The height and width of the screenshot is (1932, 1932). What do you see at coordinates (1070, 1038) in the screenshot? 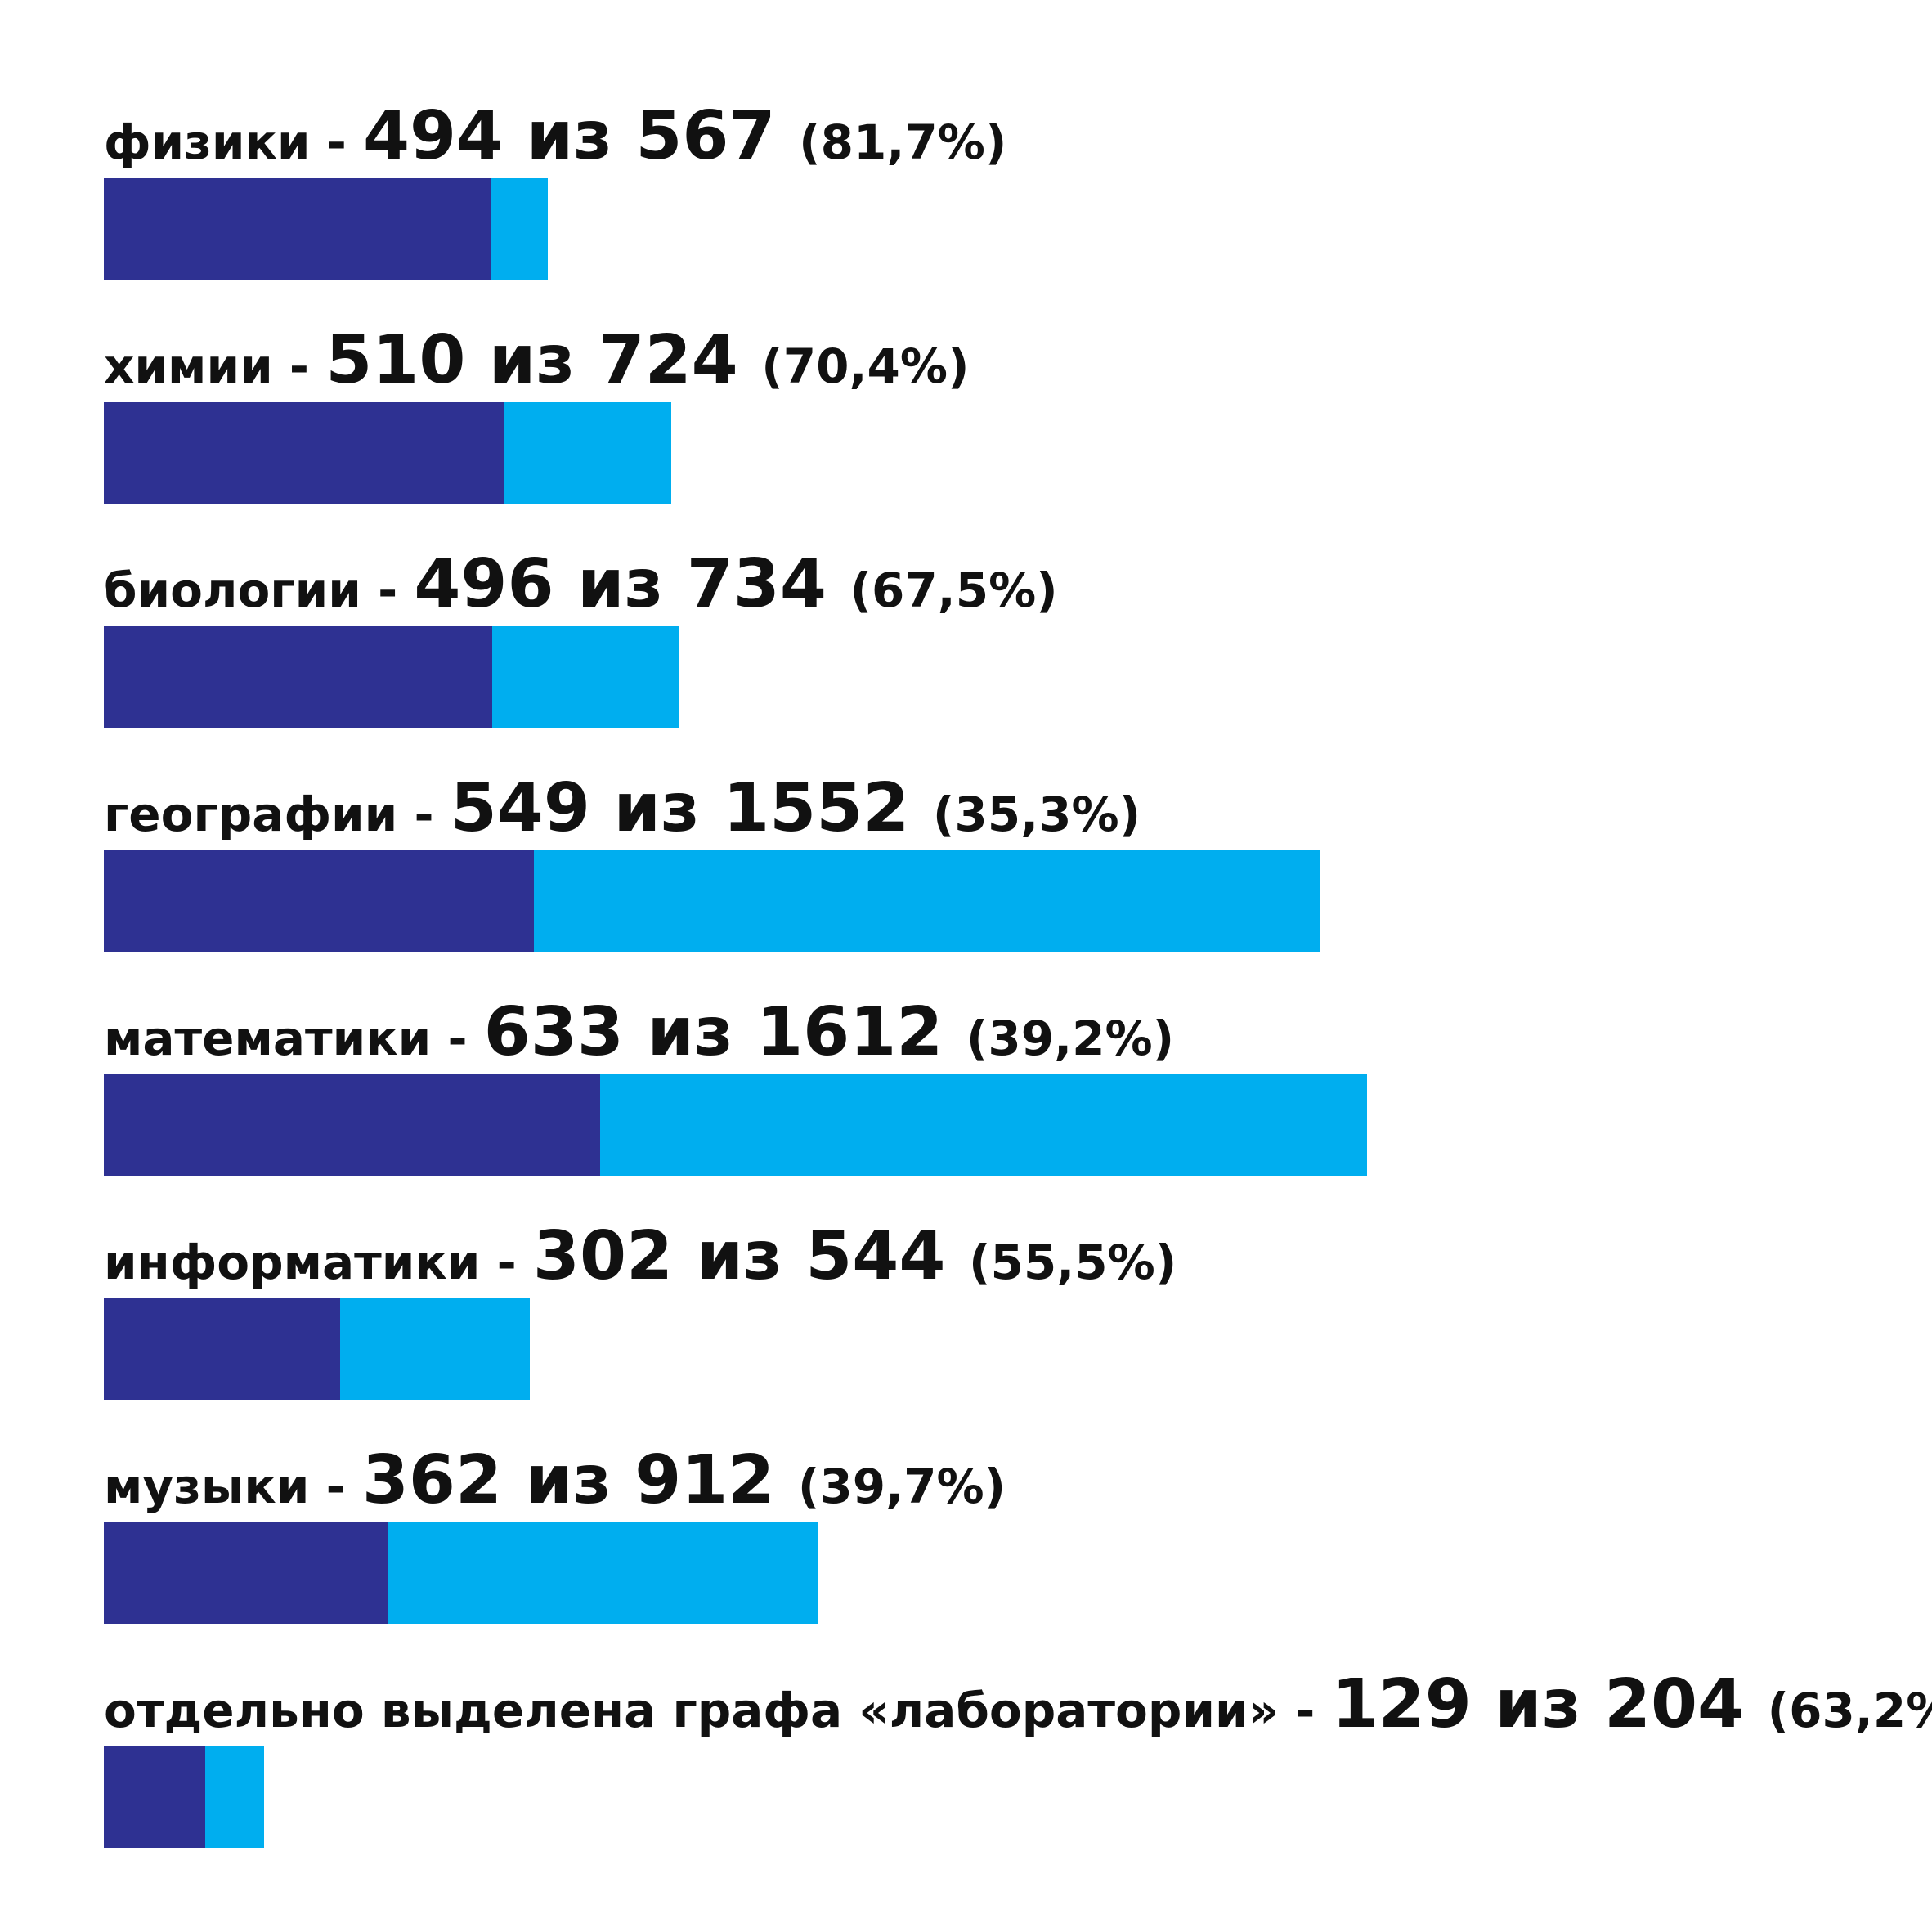
I see `bar-label-percent: (39,2%)` at bounding box center [1070, 1038].